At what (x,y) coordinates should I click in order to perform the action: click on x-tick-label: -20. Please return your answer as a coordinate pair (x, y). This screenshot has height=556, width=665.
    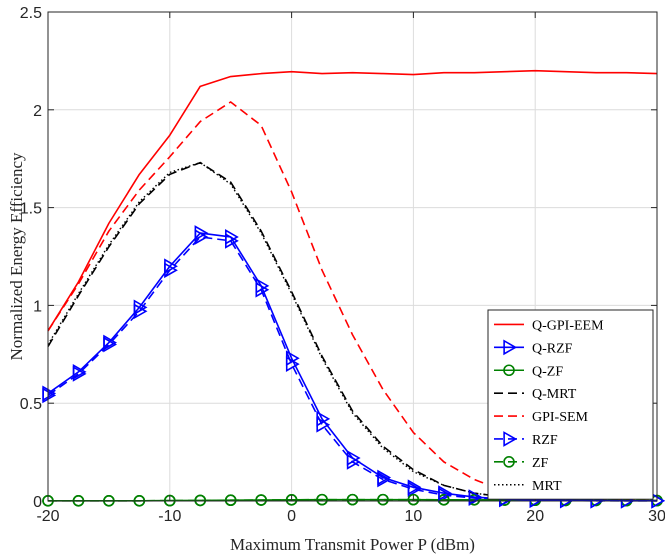
    Looking at the image, I should click on (47, 516).